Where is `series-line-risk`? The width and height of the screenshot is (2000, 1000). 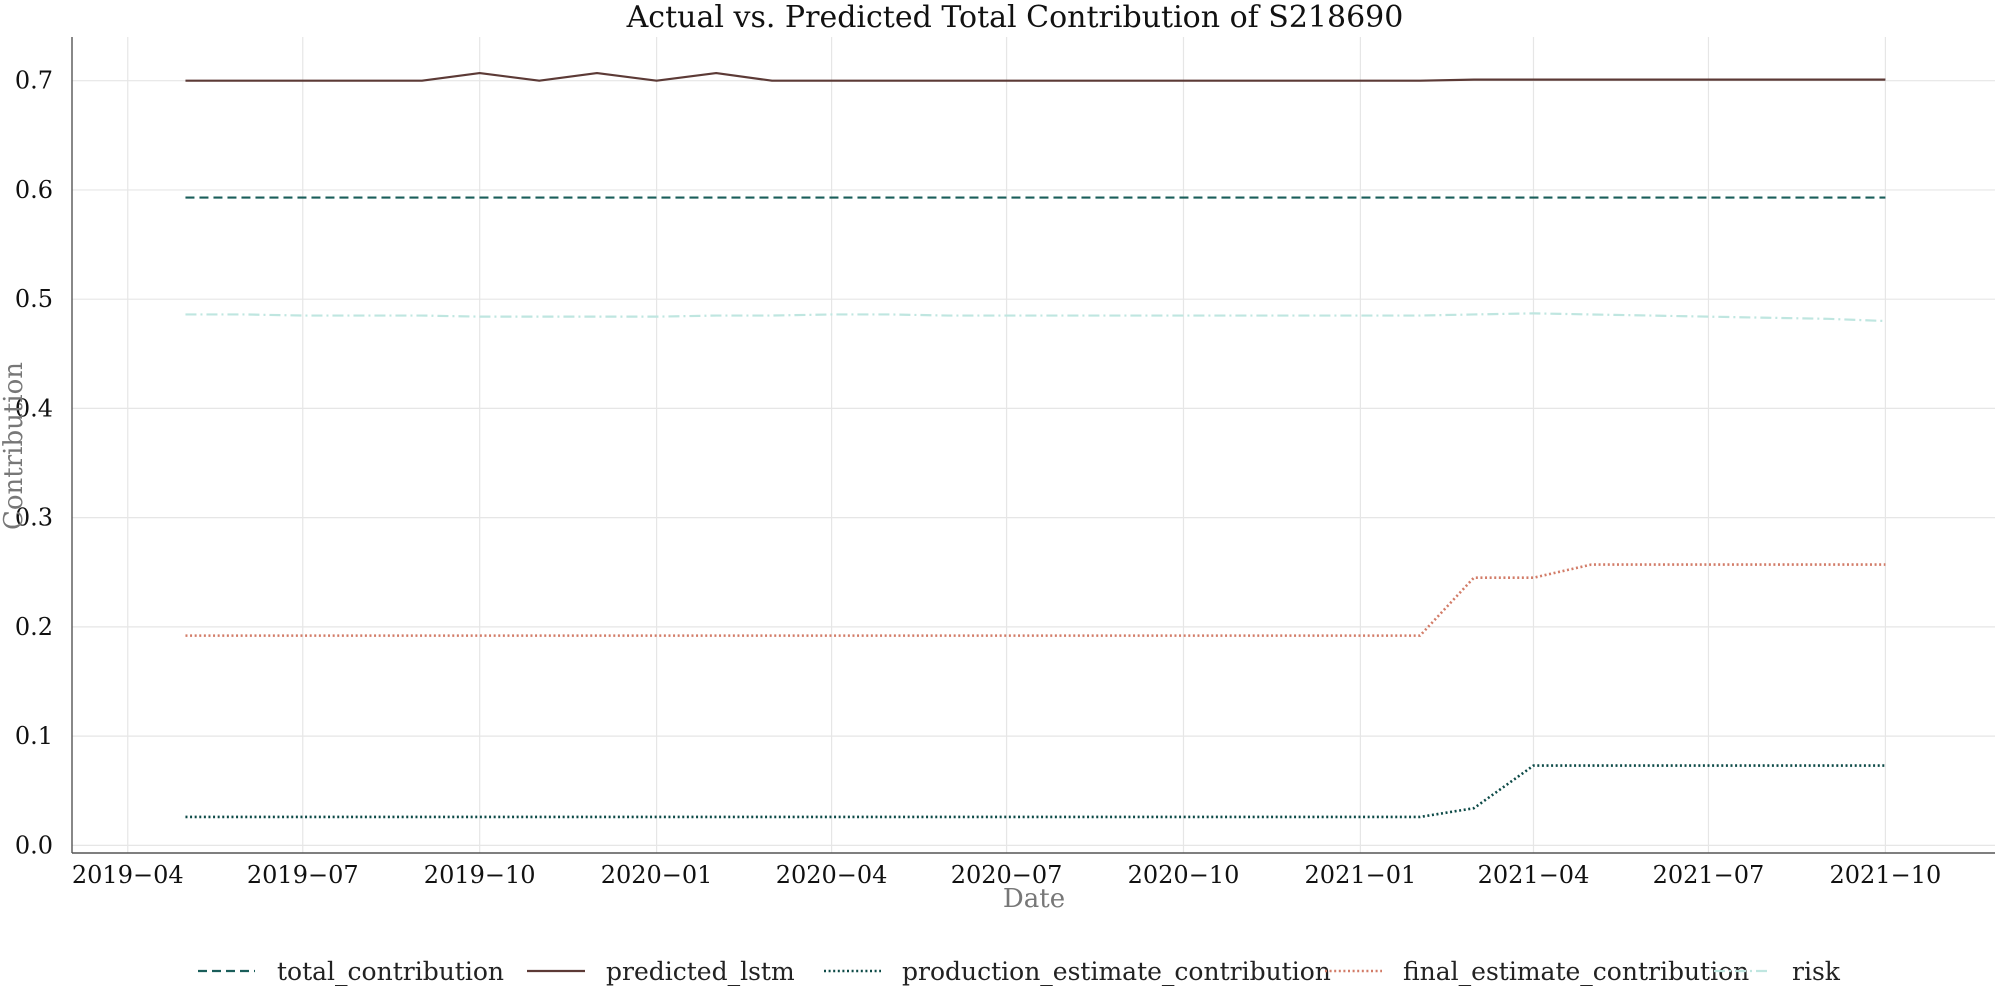
series-line-risk is located at coordinates (1035, 317).